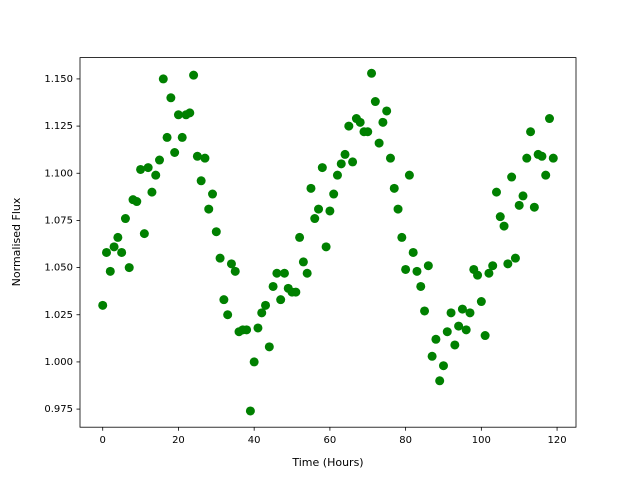 This screenshot has width=640, height=480. What do you see at coordinates (481, 440) in the screenshot?
I see `x-tick-label: 100` at bounding box center [481, 440].